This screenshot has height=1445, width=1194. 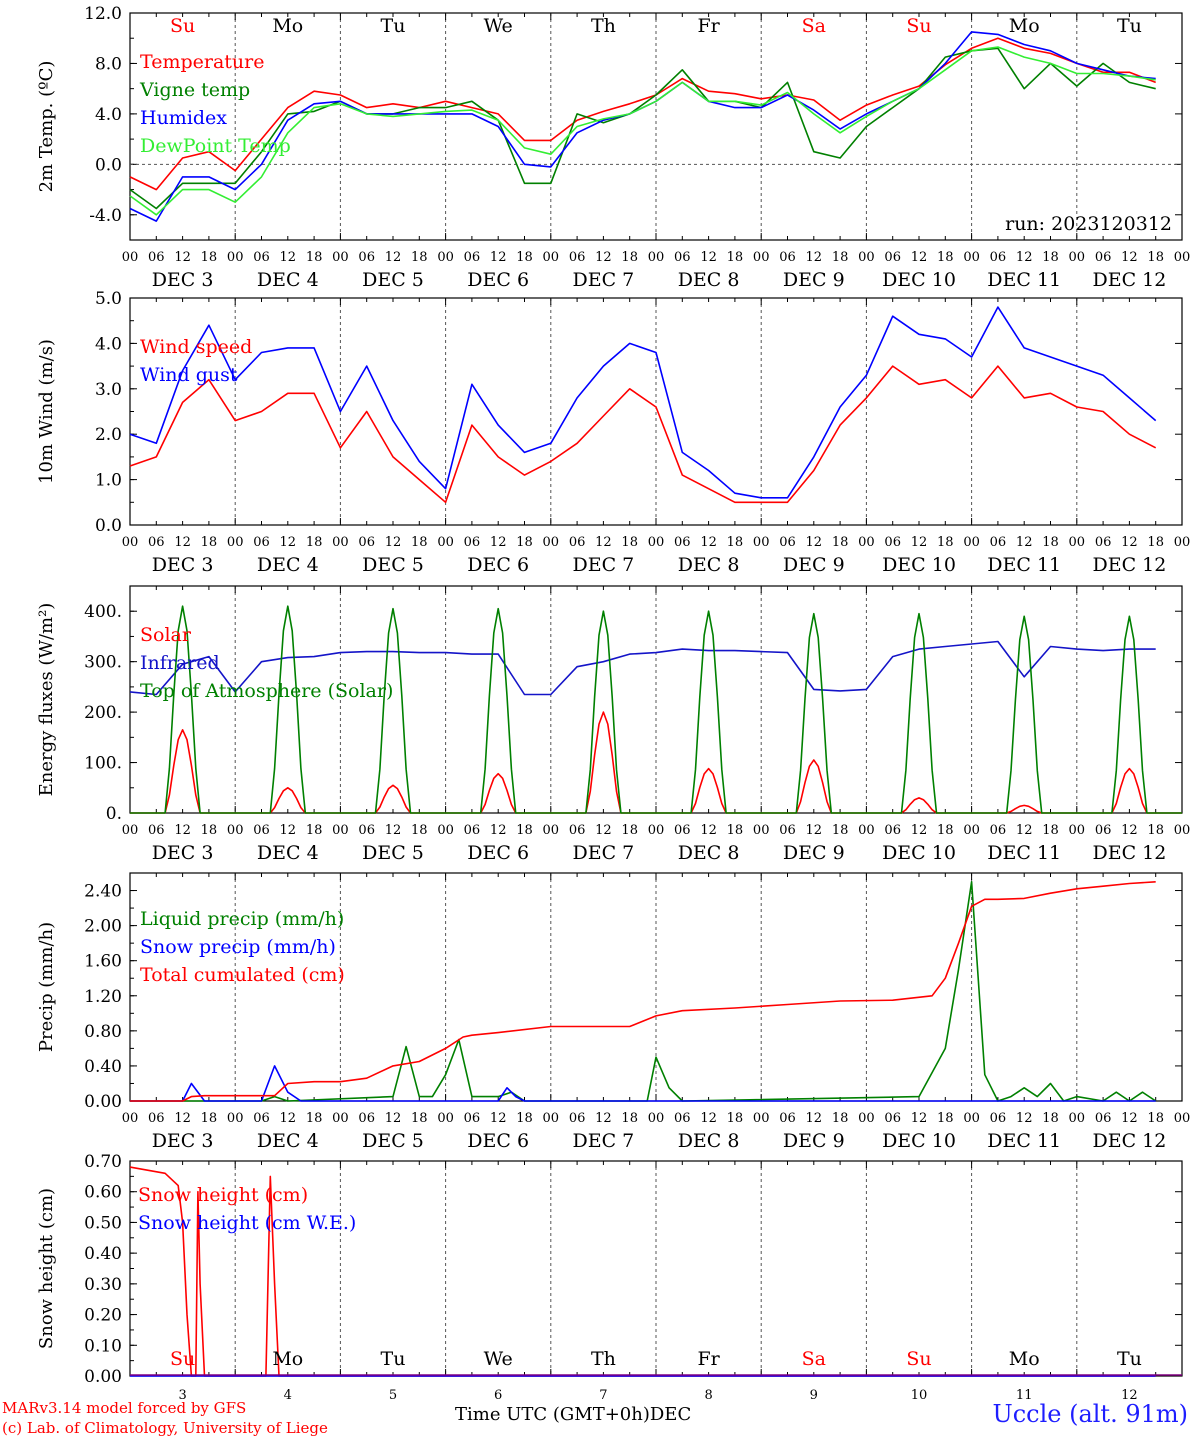 I want to click on y-tick-label: 4.0, so click(x=108, y=344).